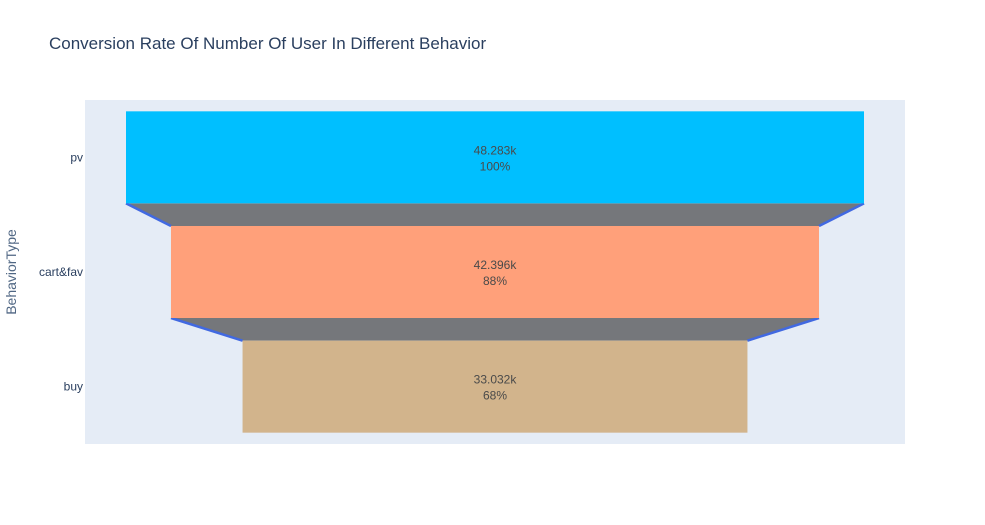  Describe the element at coordinates (496, 380) in the screenshot. I see `value-label: 33.032k` at that location.